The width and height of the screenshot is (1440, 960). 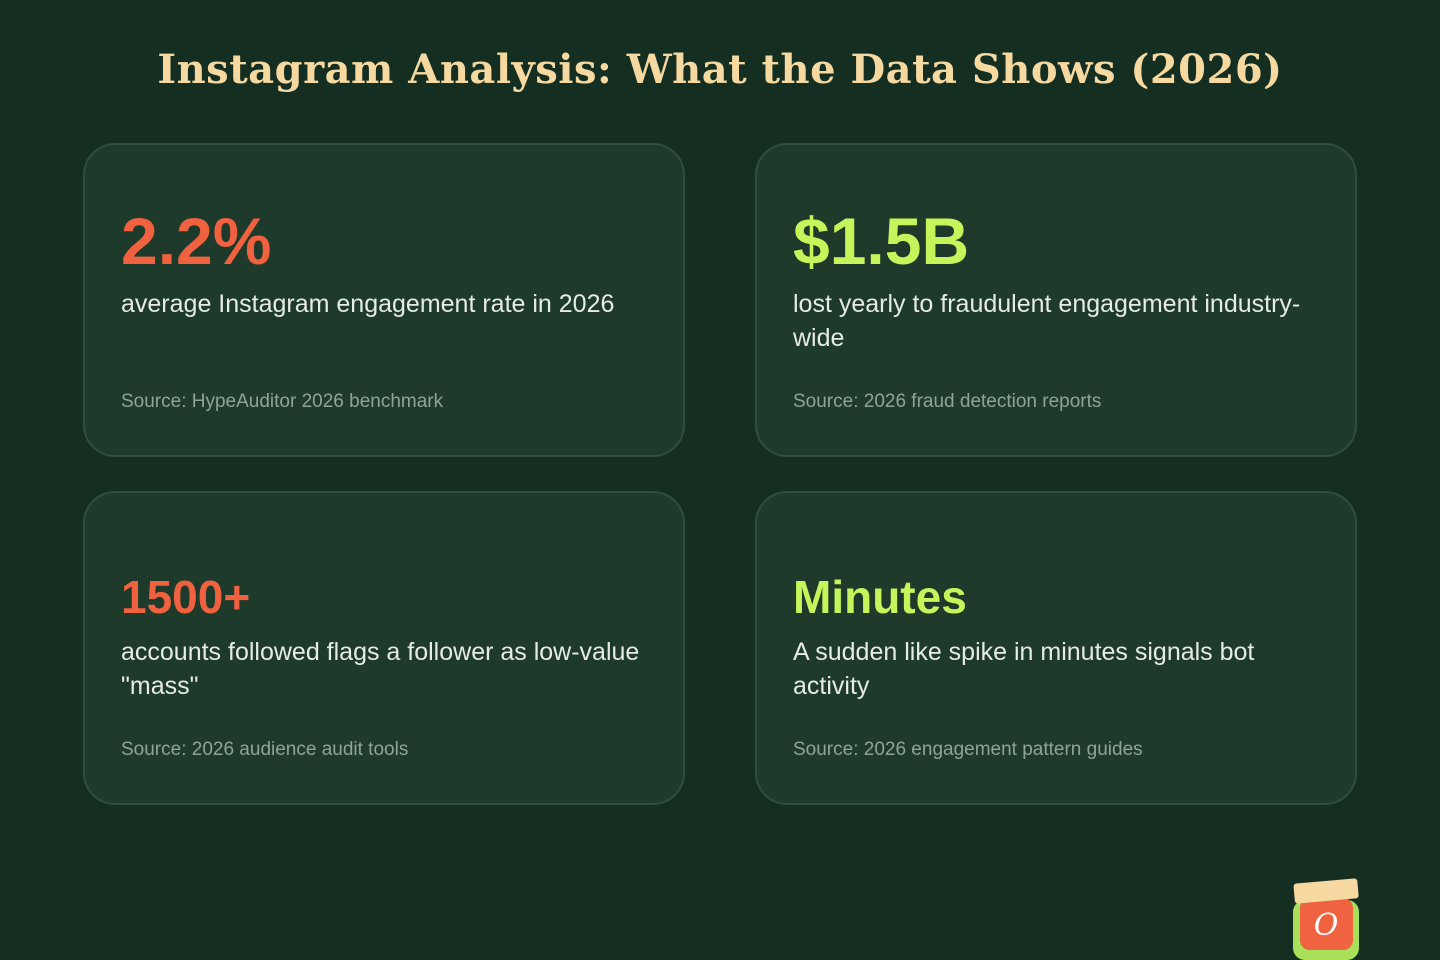 I want to click on stat-source: Source: HypeAuditor 2026 benchmark, so click(x=282, y=401).